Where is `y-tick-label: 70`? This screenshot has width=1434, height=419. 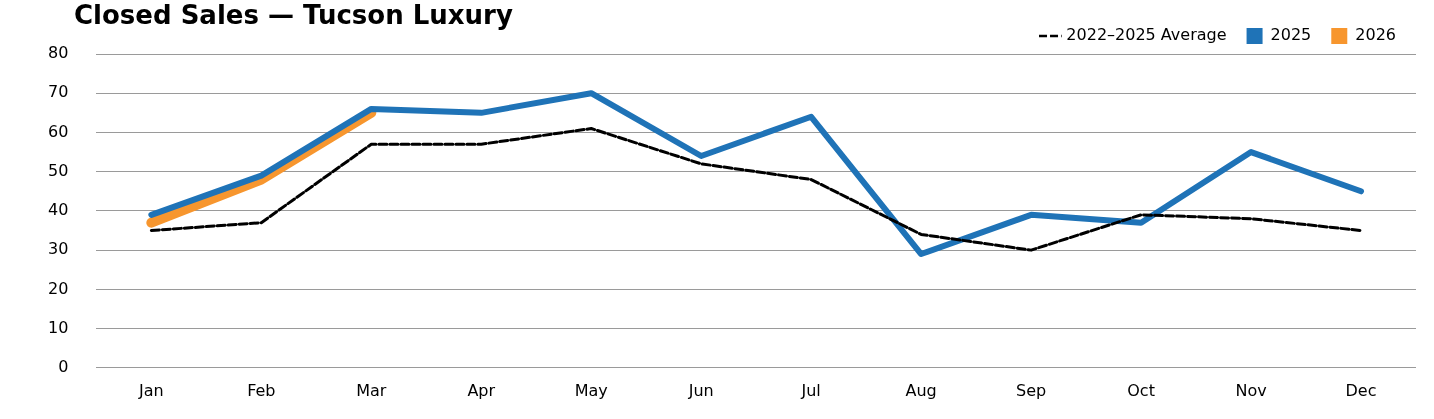
y-tick-label: 70 is located at coordinates (58, 92).